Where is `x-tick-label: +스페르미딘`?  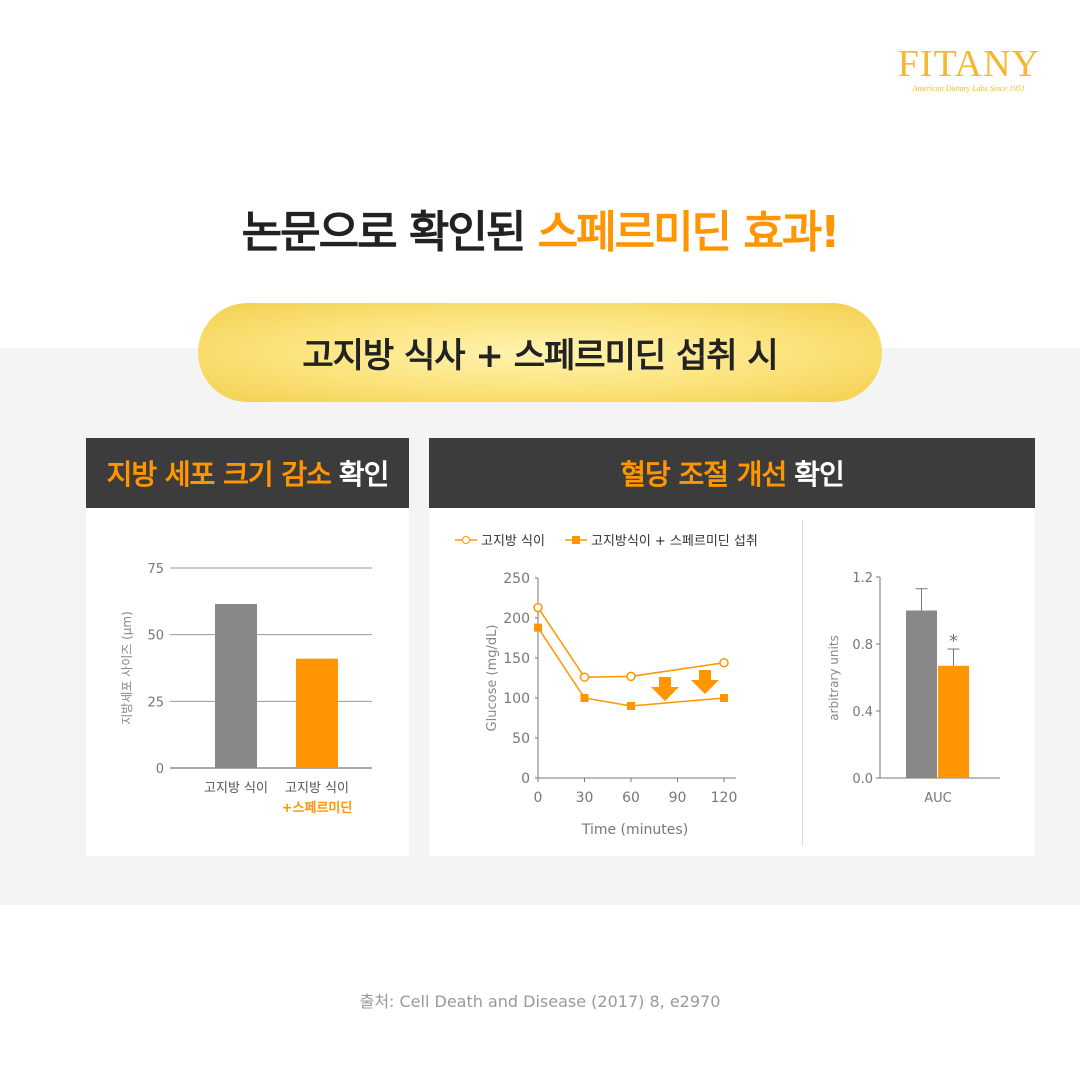
x-tick-label: +스페르미딘 is located at coordinates (317, 808).